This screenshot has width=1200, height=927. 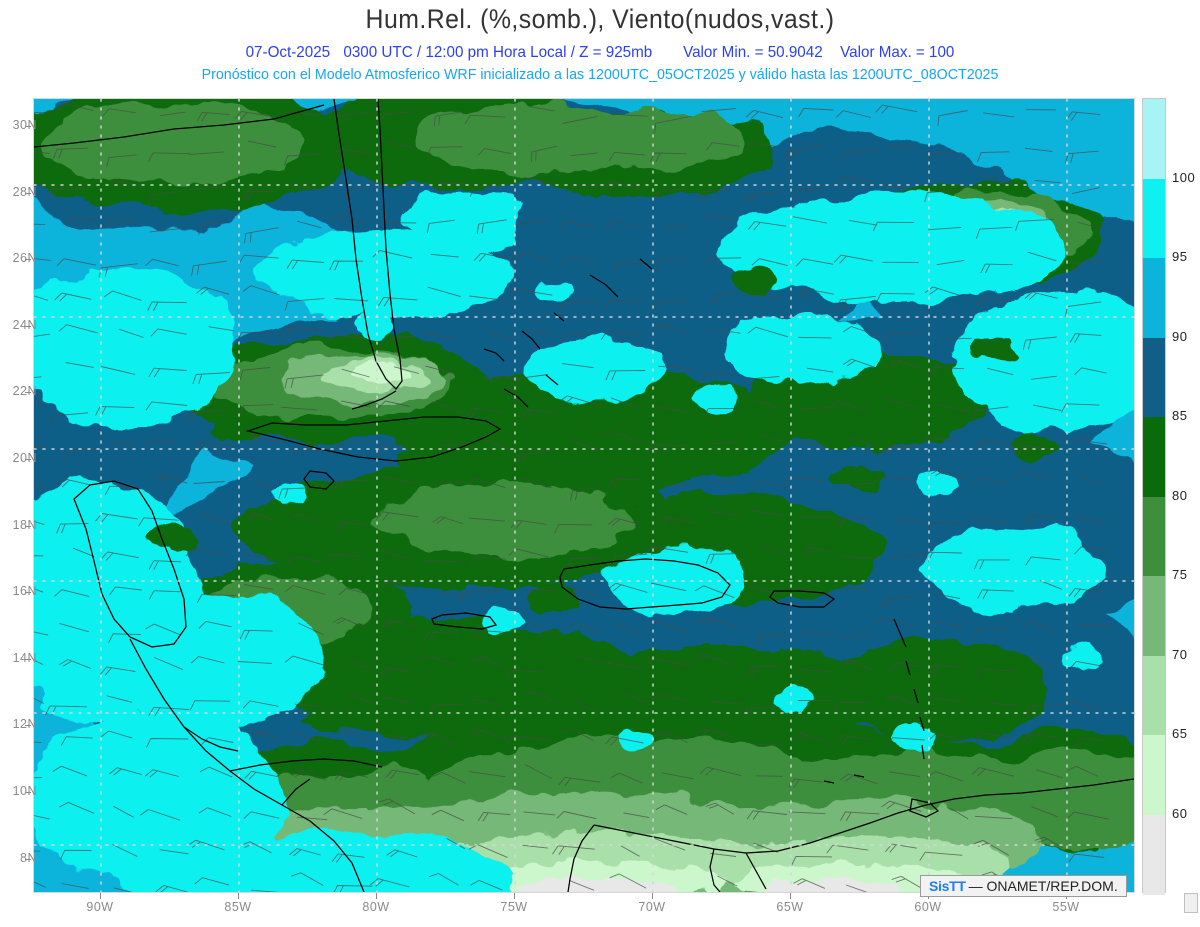 What do you see at coordinates (652, 896) in the screenshot?
I see `longitude-tick` at bounding box center [652, 896].